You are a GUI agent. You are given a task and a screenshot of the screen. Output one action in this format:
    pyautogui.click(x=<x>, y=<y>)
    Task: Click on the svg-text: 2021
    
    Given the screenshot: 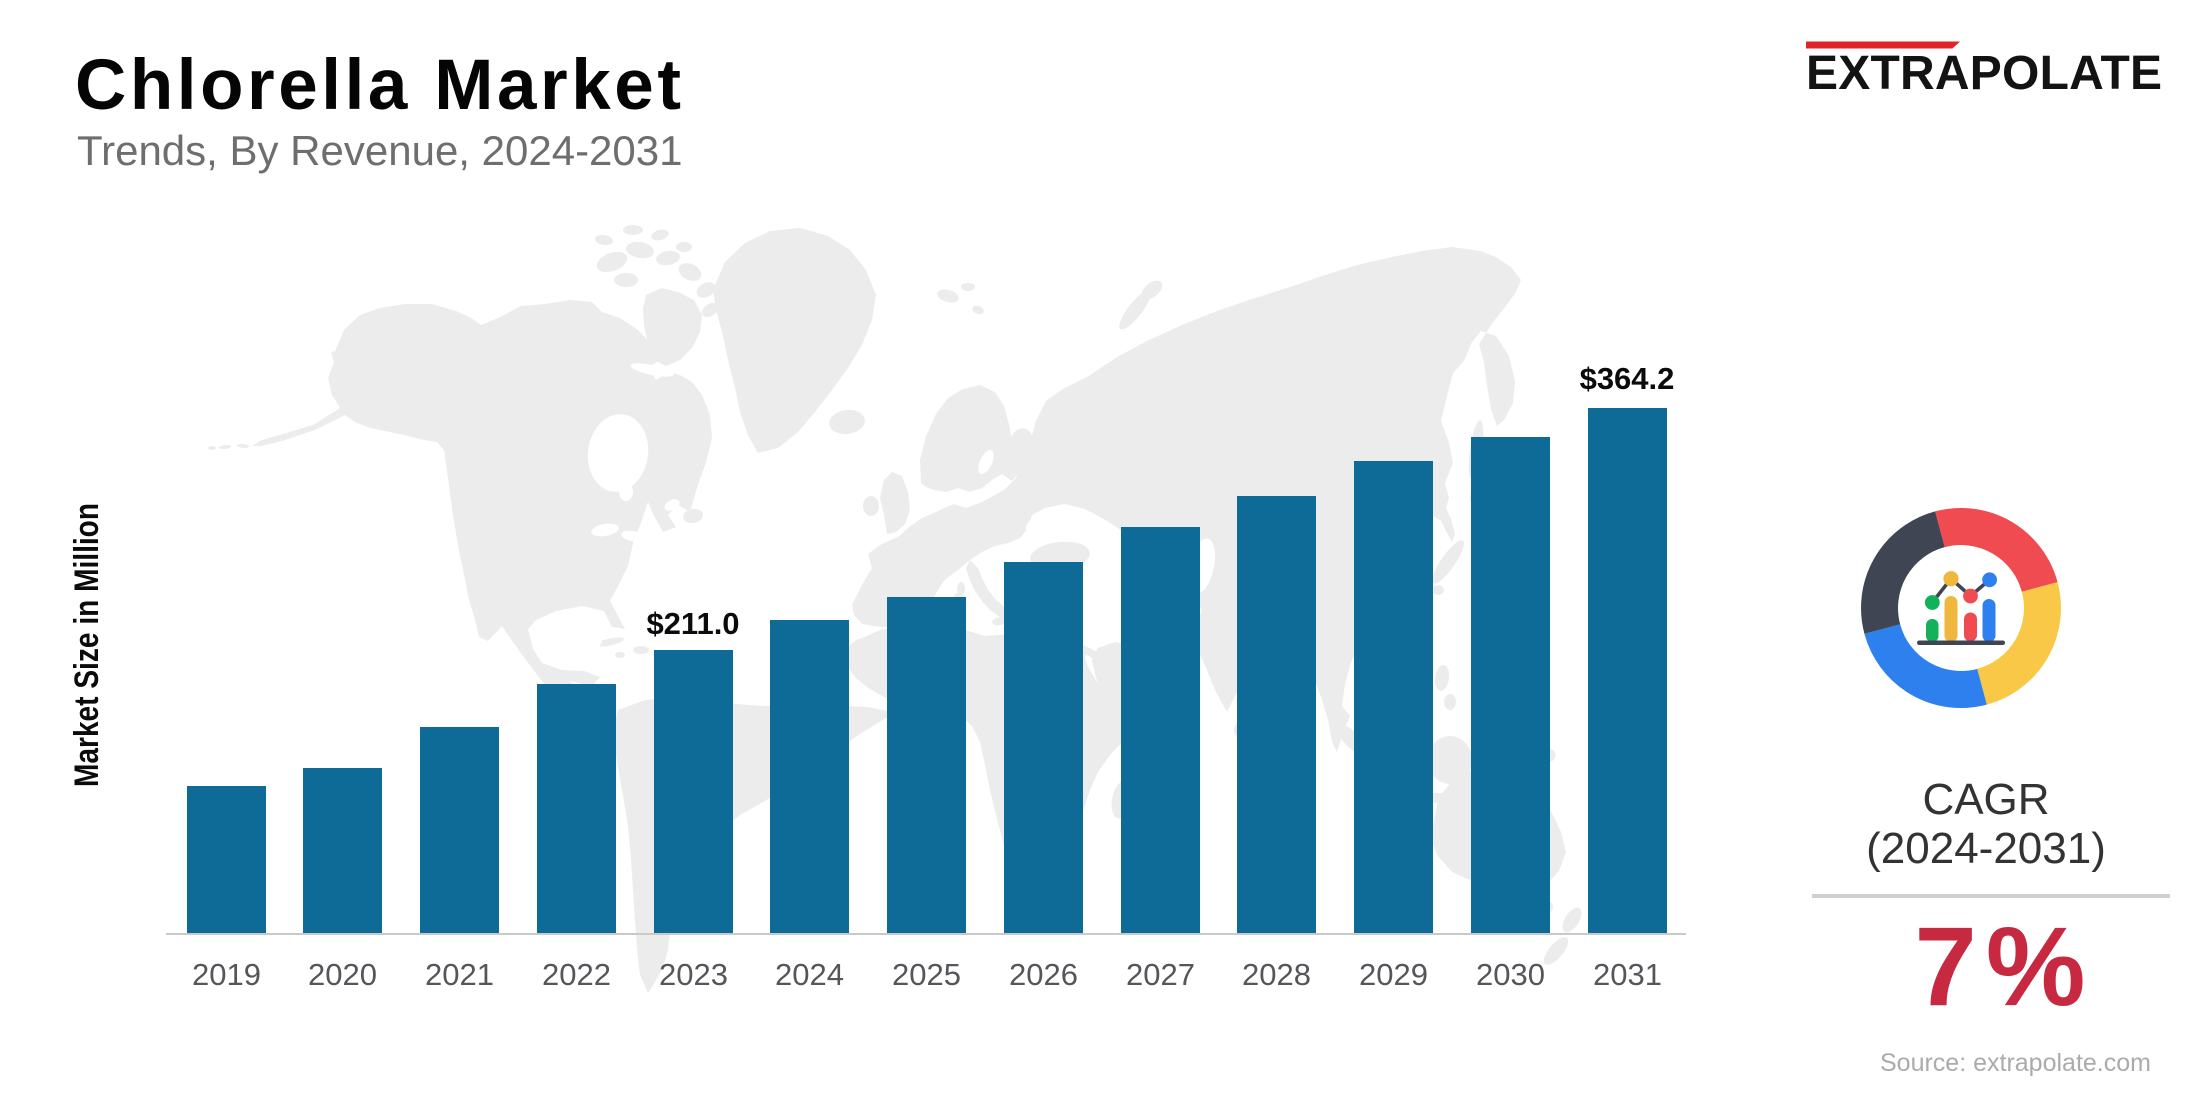 What is the action you would take?
    pyautogui.click(x=459, y=974)
    